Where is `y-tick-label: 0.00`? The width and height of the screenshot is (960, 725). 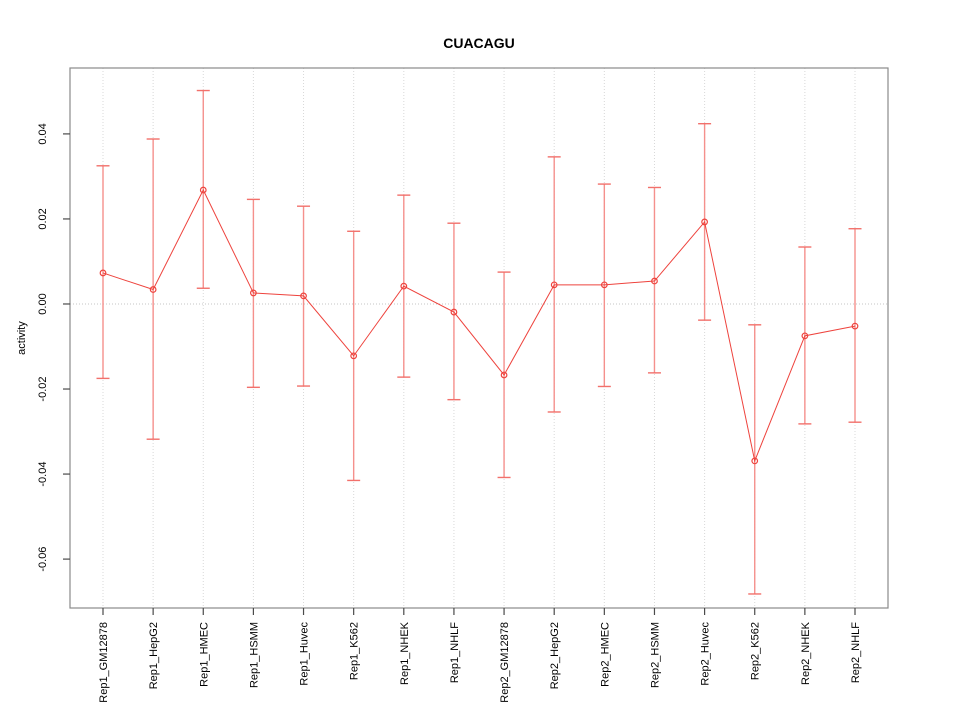
y-tick-label: 0.00 is located at coordinates (43, 303).